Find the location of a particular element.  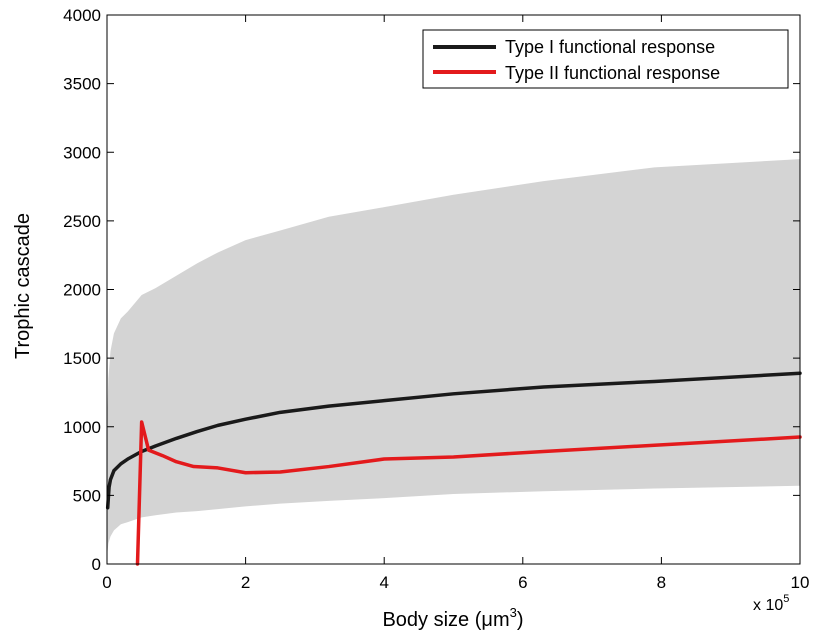

x-axis-label: Body size (μm3) is located at coordinates (452, 618).